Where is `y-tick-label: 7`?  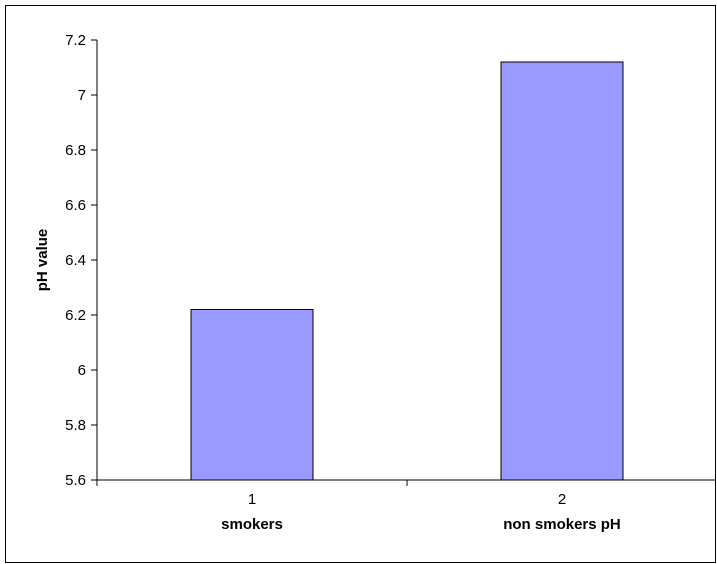
y-tick-label: 7 is located at coordinates (82, 95).